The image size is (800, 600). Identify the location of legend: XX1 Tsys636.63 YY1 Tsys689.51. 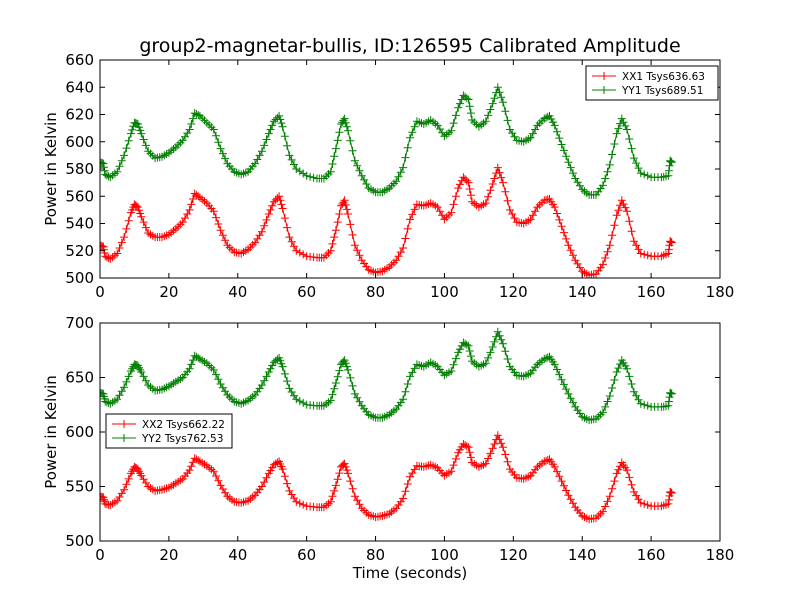
(652, 83).